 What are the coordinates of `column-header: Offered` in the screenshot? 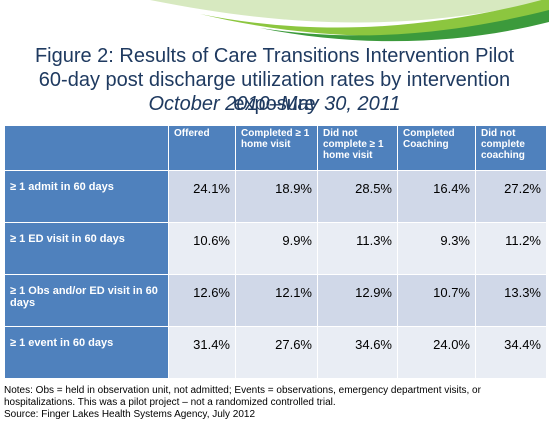 It's located at (202, 148).